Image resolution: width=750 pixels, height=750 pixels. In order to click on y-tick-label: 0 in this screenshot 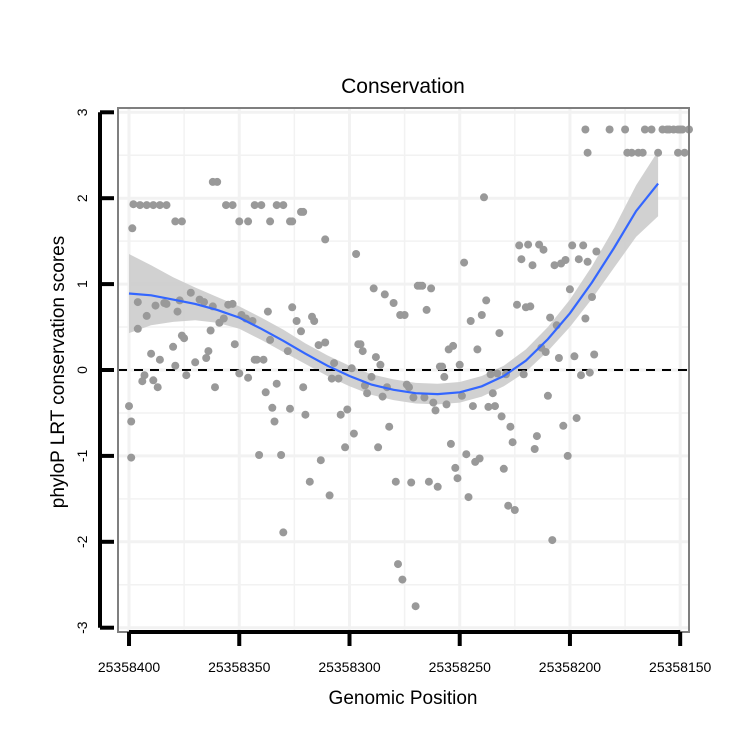, I will do `click(82, 370)`.